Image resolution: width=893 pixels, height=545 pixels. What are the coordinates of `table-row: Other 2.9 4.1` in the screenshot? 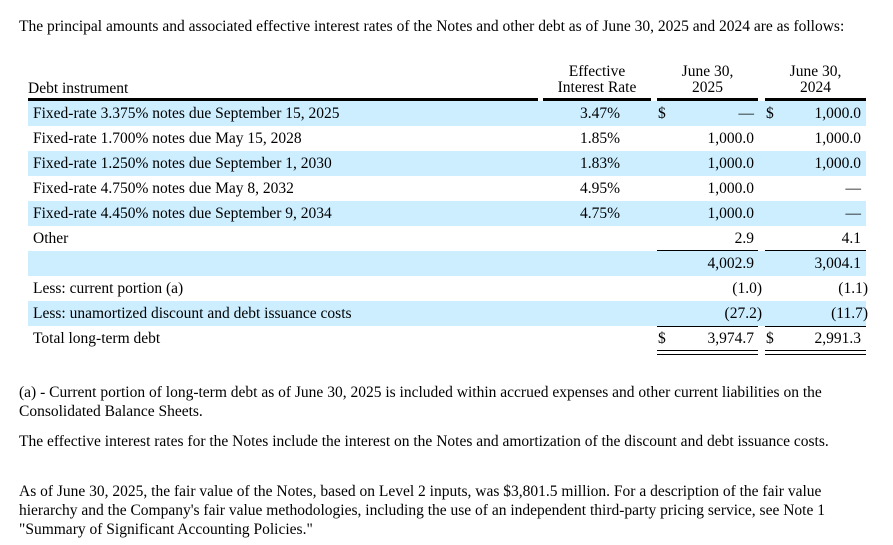 It's located at (447, 238).